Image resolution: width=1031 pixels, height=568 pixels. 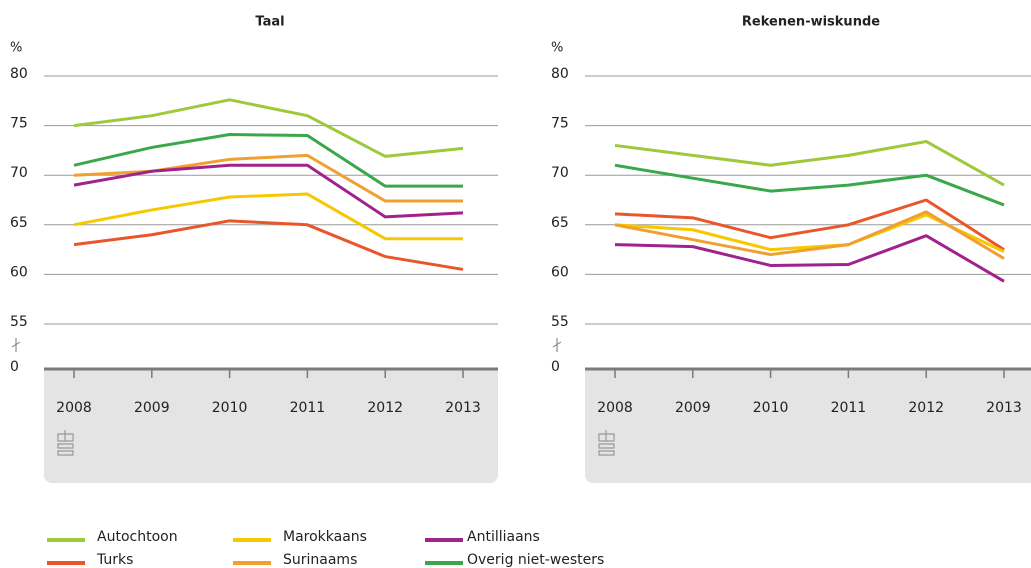 I want to click on legend-label: Marokkaans, so click(x=325, y=537).